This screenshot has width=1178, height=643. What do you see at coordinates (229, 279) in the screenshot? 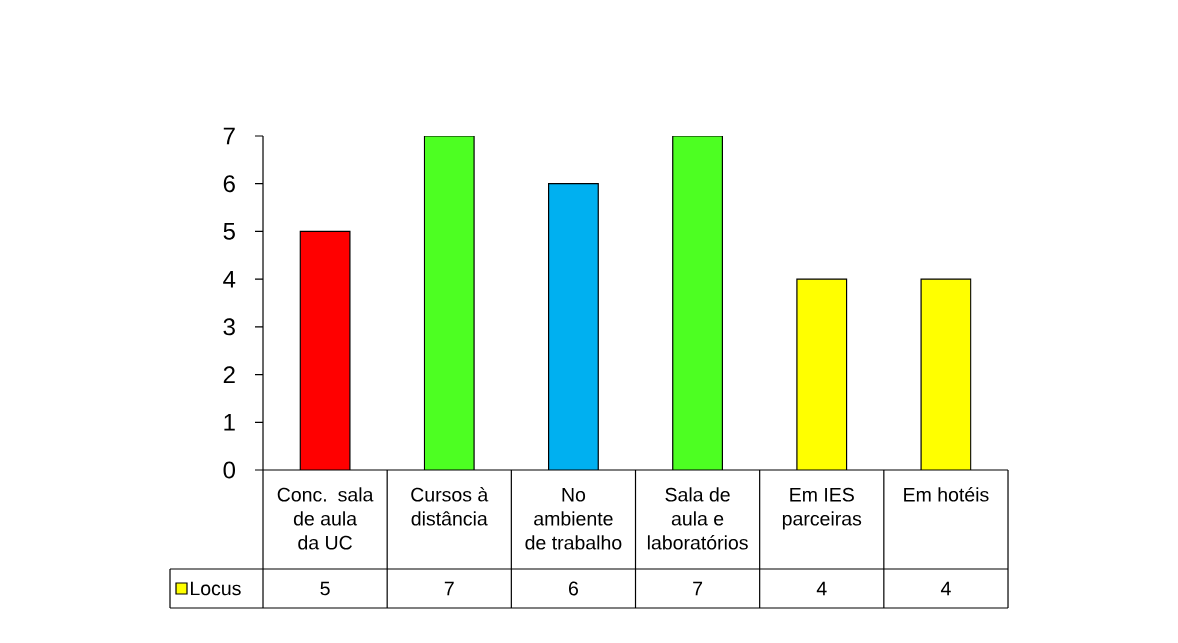
I see `y-tick-label: 4` at bounding box center [229, 279].